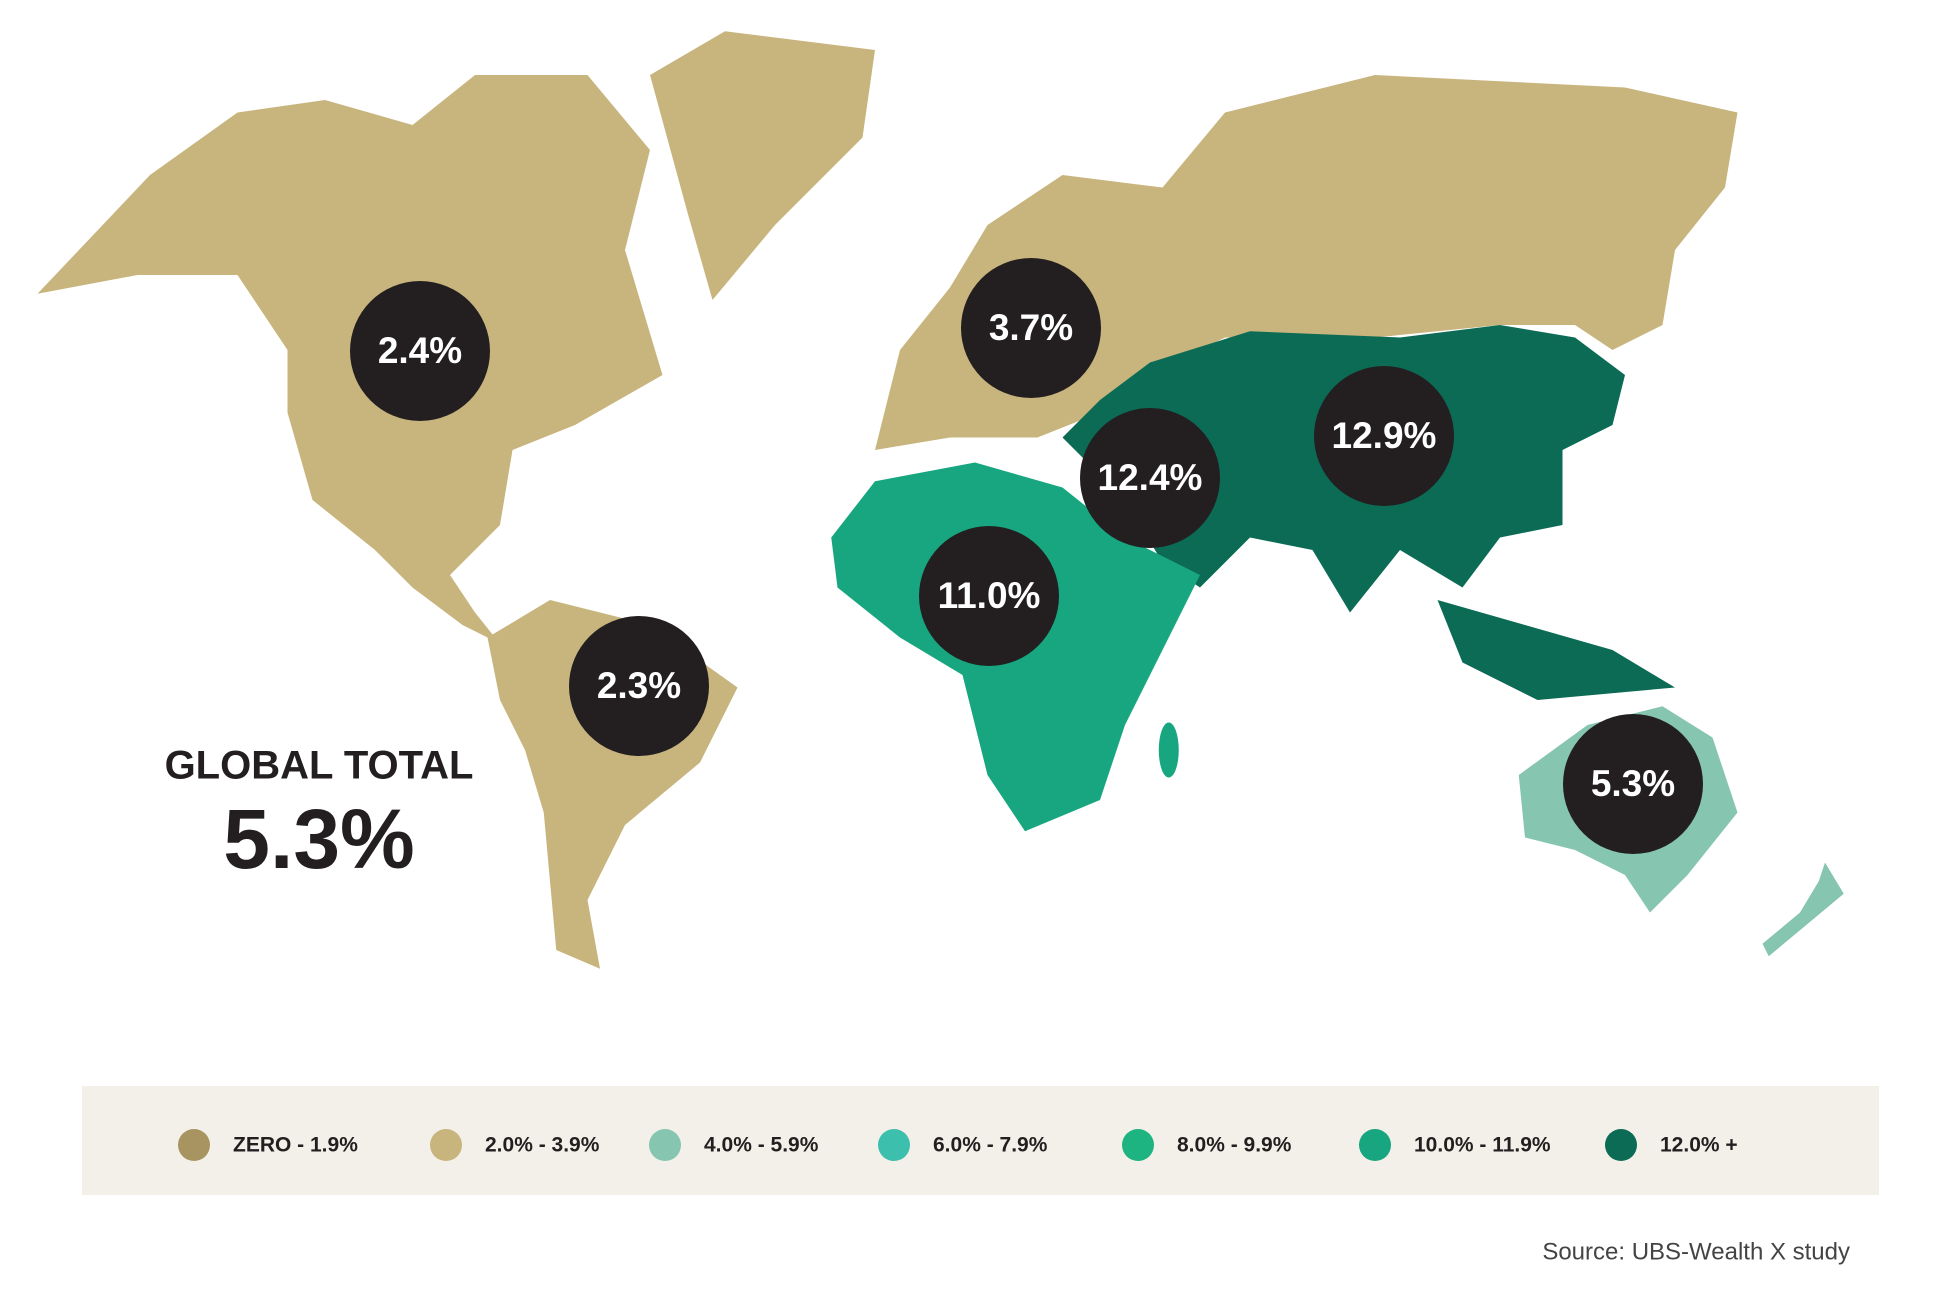 This screenshot has width=1938, height=1301. What do you see at coordinates (1556, 650) in the screenshot?
I see `southeast-asia-islands` at bounding box center [1556, 650].